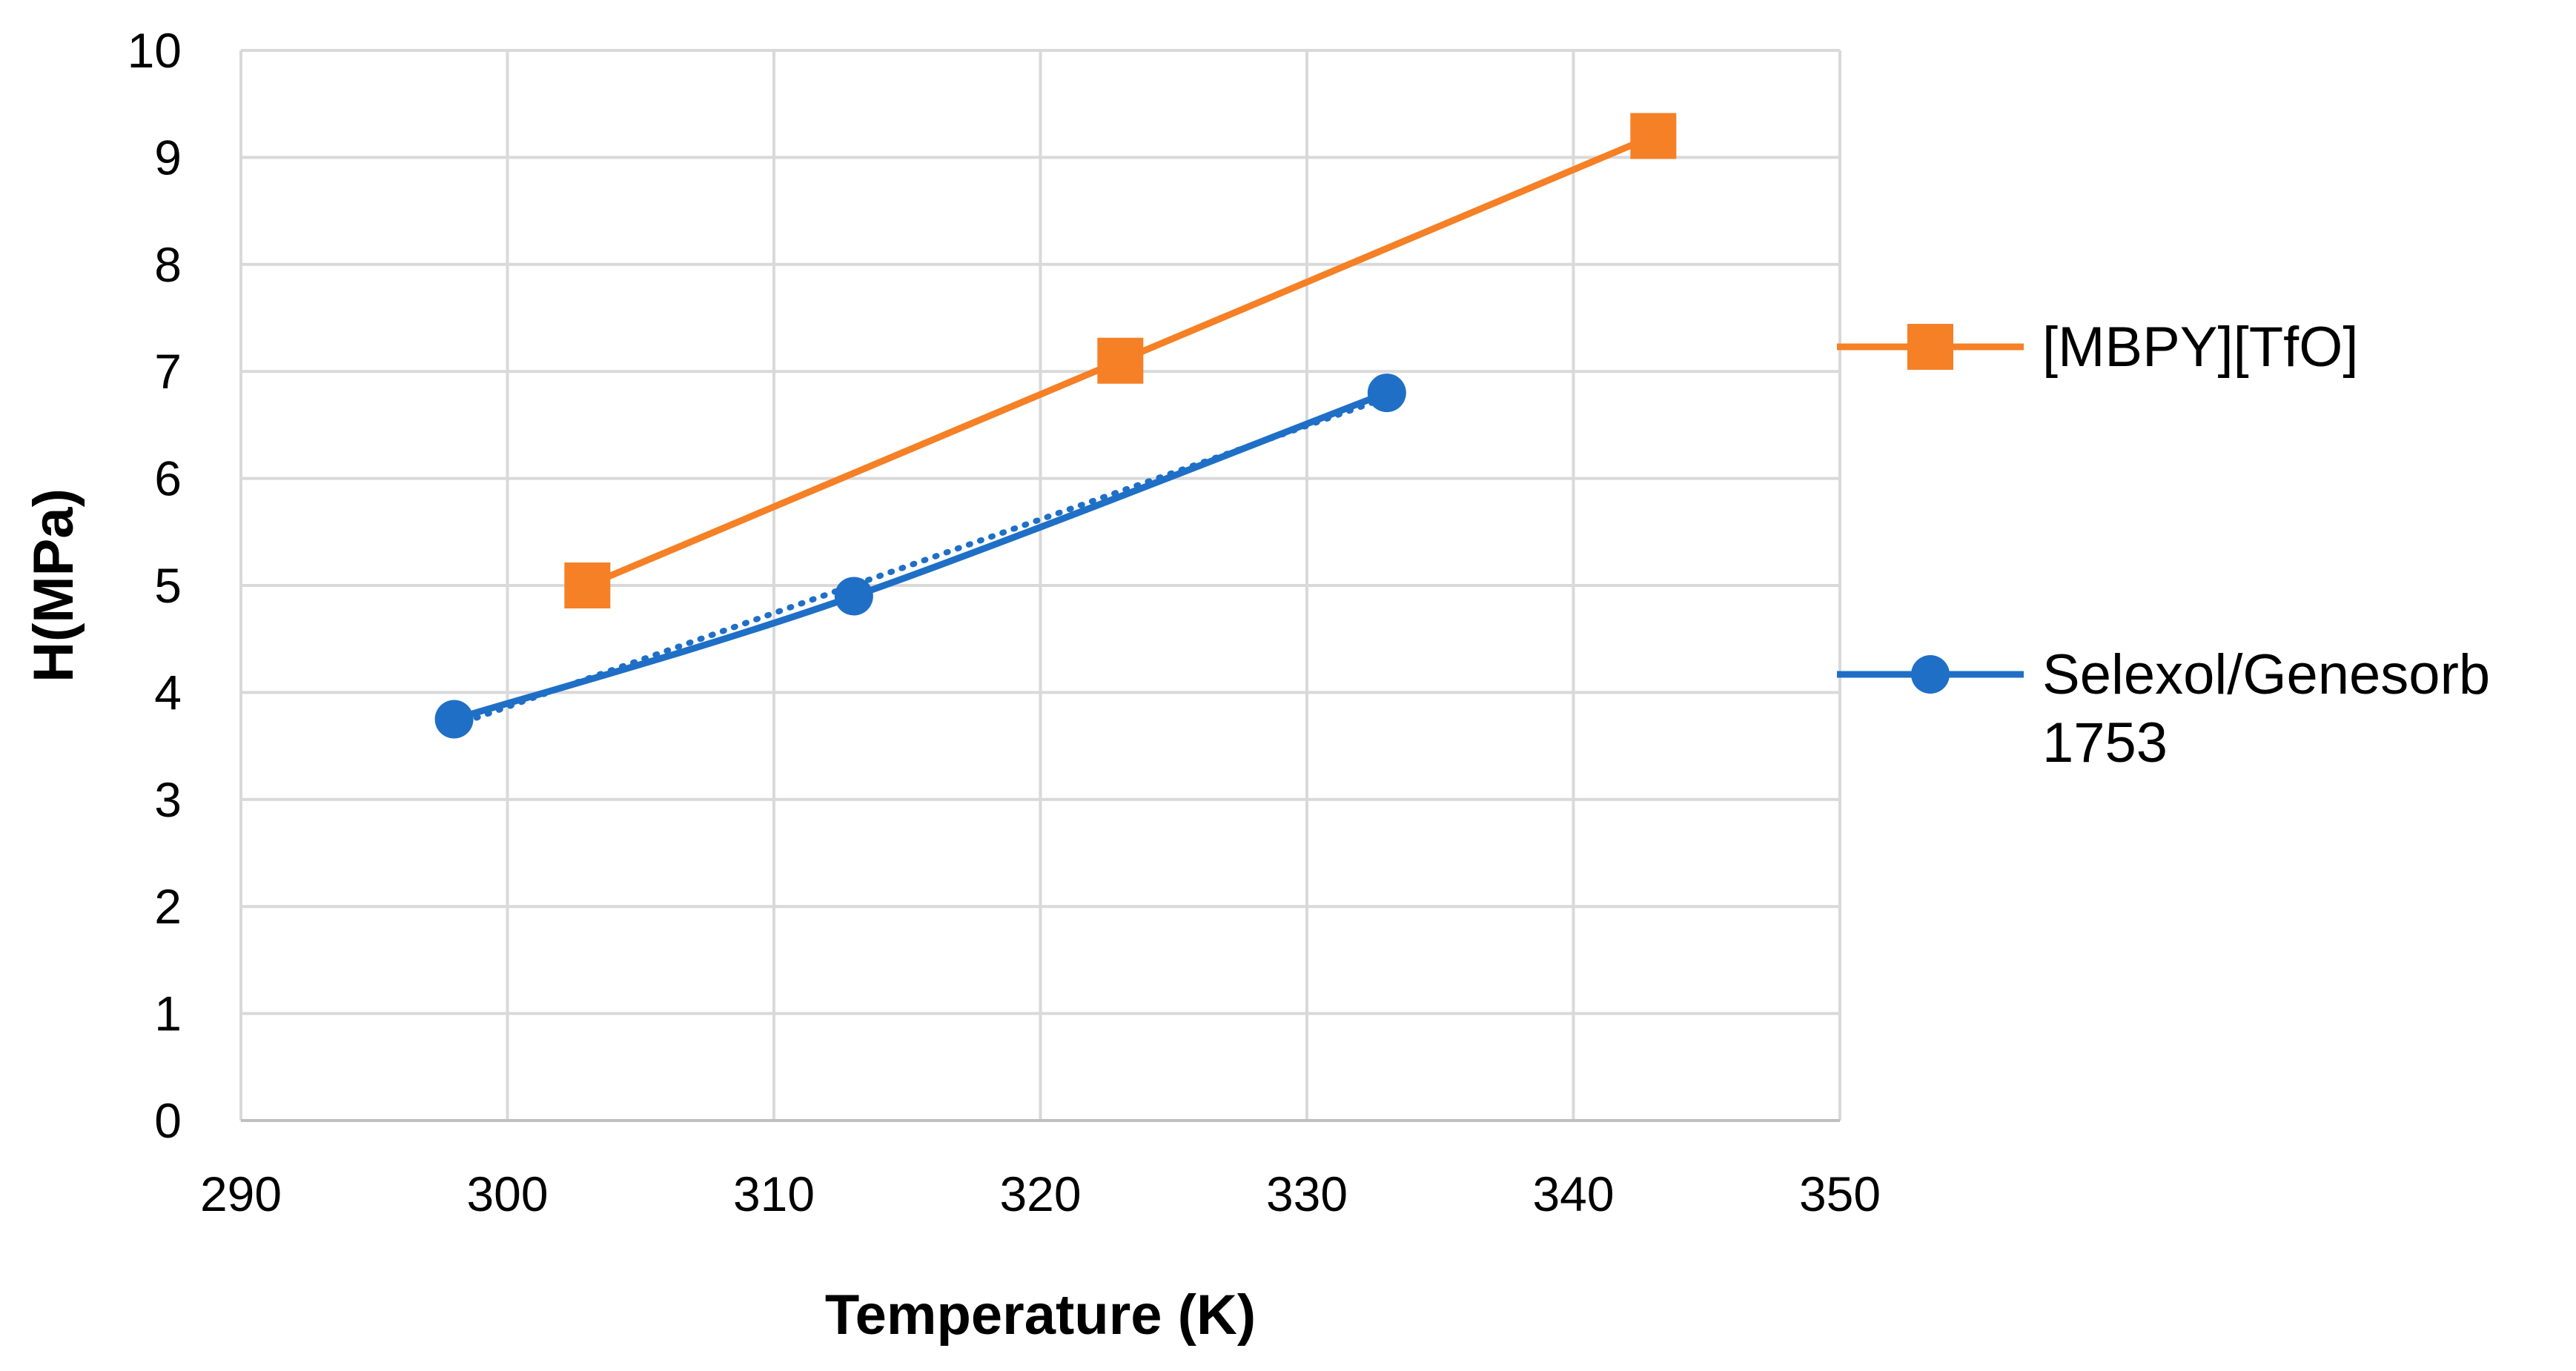 The image size is (2576, 1371). I want to click on legend-marker-mbpy-tfo, so click(1930, 347).